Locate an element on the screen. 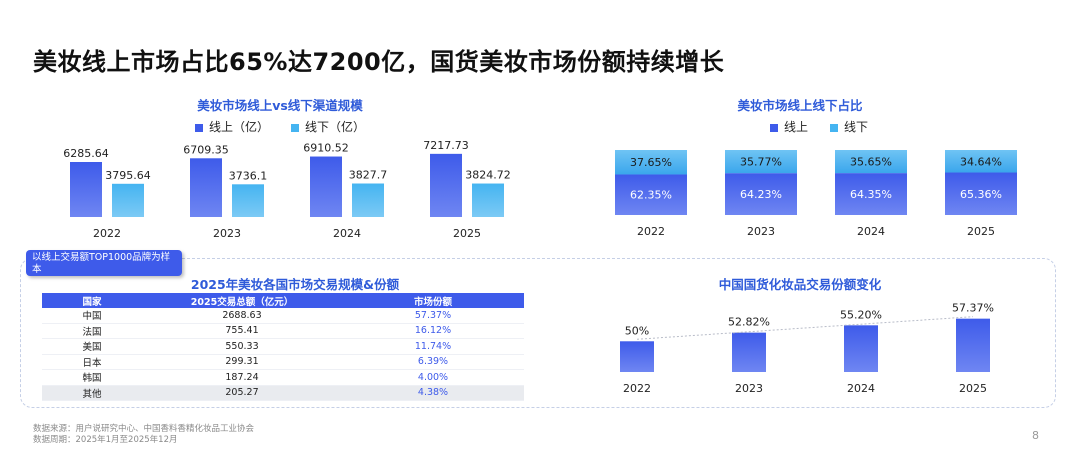 This screenshot has width=1080, height=472. sample-note-badge: 以线上交易额TOP1000品牌为样本 is located at coordinates (104, 263).